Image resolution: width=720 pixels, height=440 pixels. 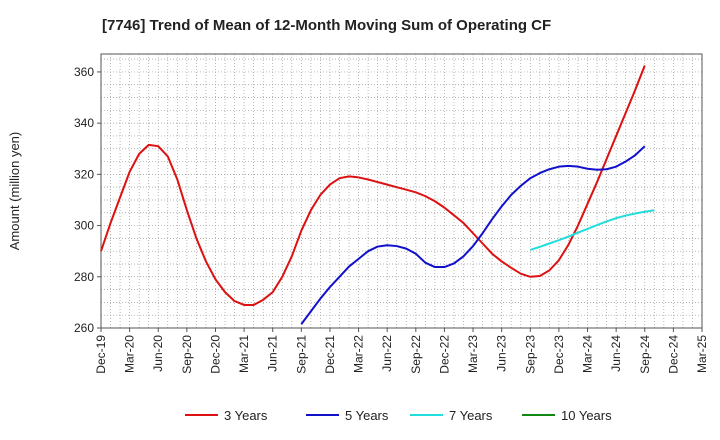 I want to click on x-tick-label: Dec-22, so click(x=444, y=354).